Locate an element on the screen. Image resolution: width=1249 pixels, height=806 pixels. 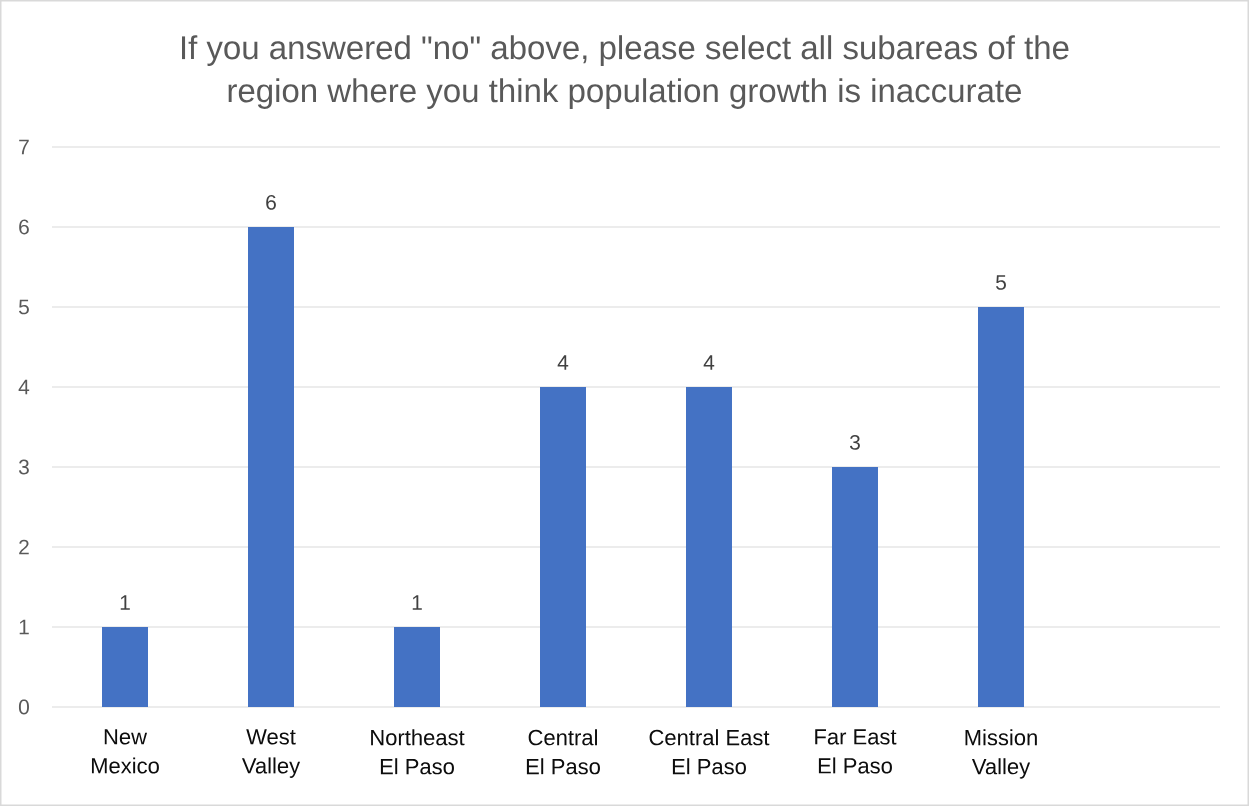
y-tick-label: 5 is located at coordinates (23, 307).